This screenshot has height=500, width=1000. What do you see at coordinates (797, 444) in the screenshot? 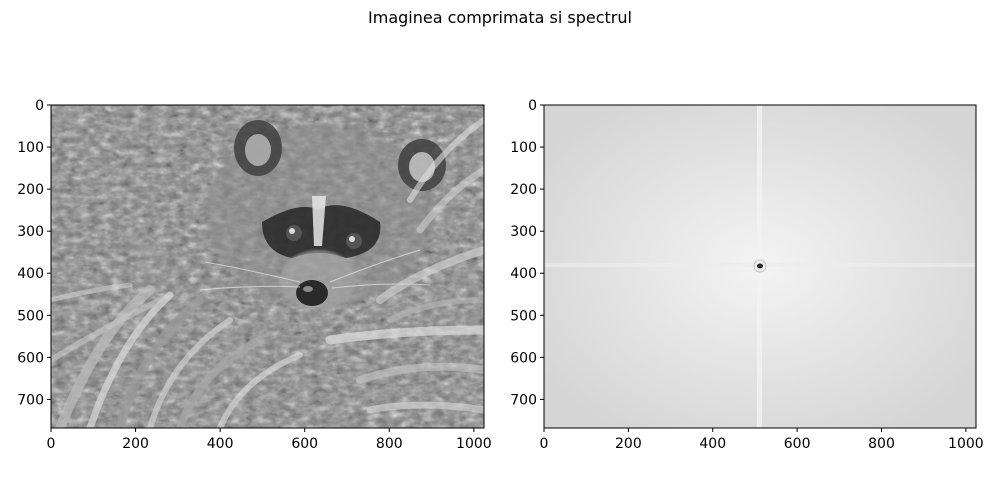
I see `x-tick-label-right-3: 600` at bounding box center [797, 444].